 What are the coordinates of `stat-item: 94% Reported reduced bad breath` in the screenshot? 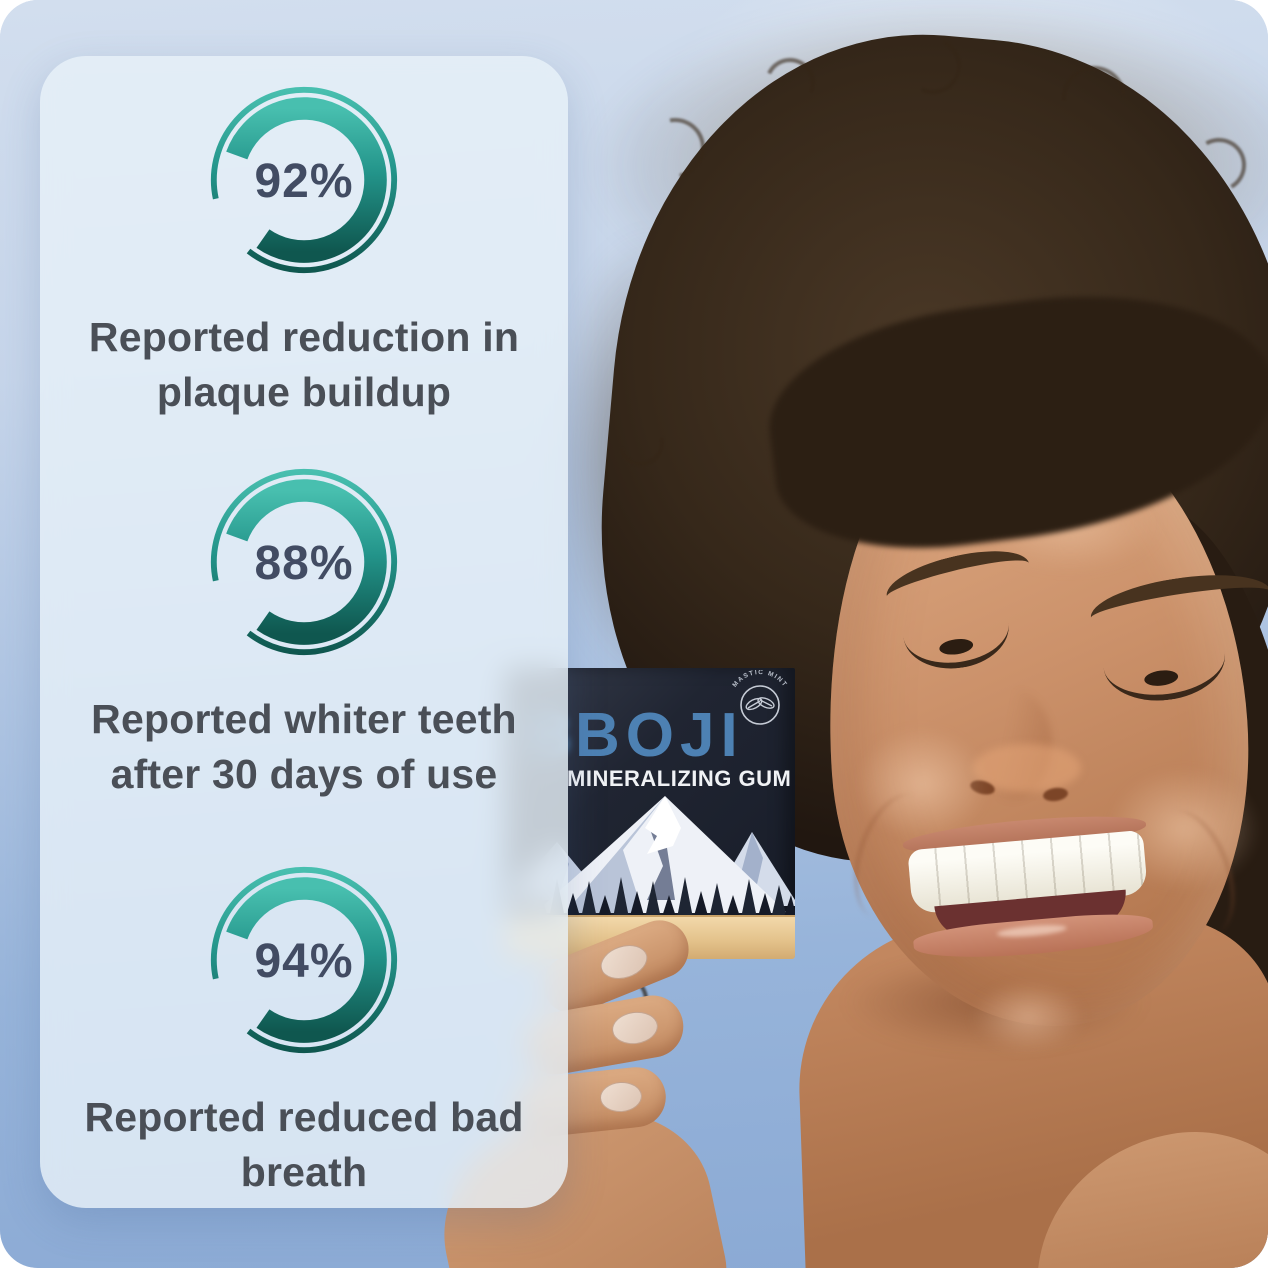 It's located at (304, 1030).